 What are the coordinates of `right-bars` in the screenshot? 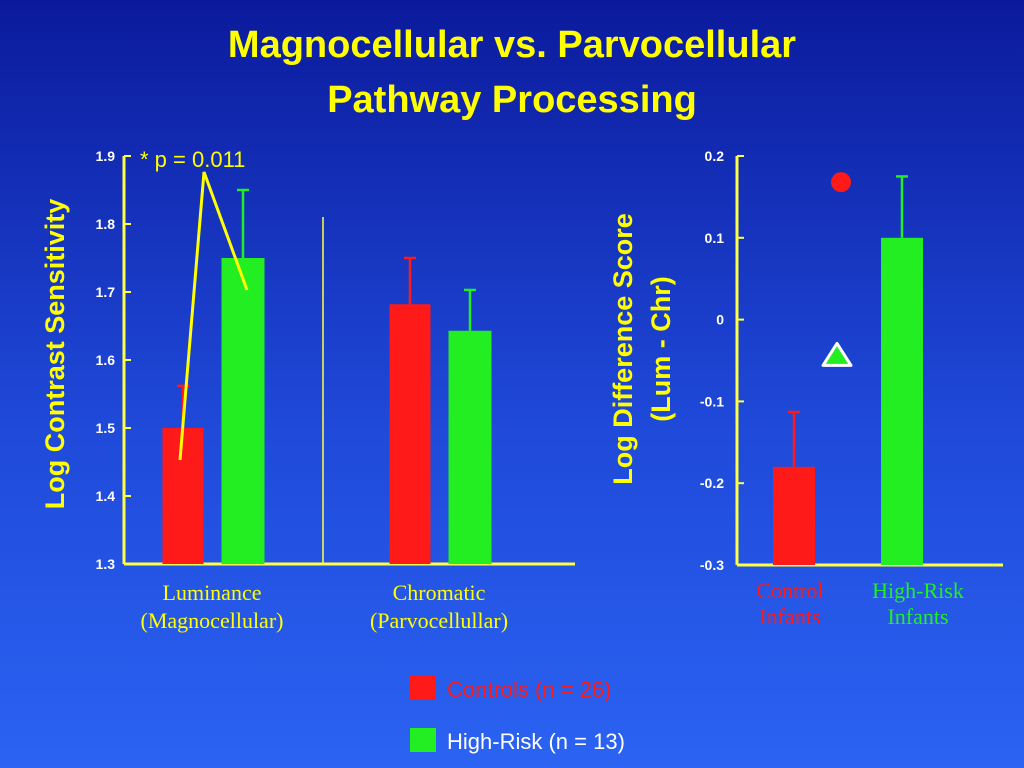 It's located at (848, 370).